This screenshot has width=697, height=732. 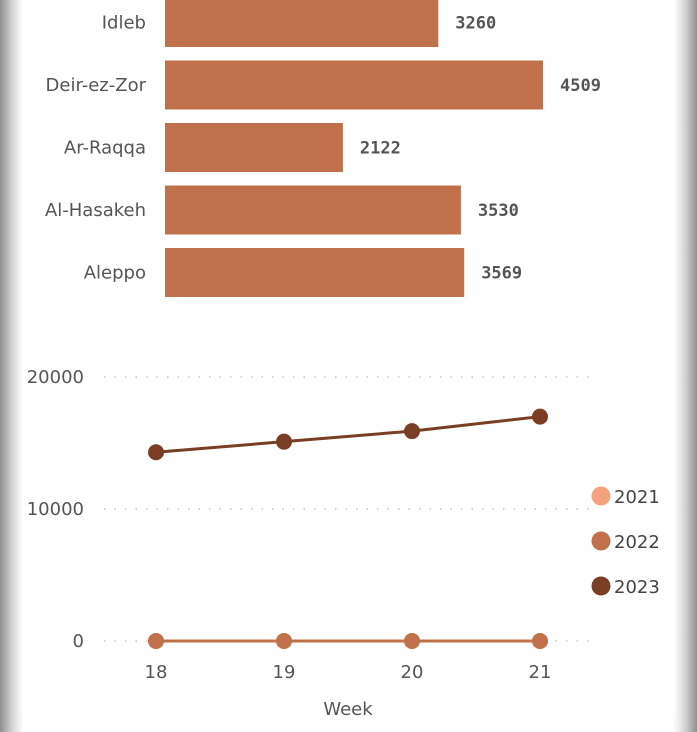 I want to click on bar-value-label: 3260, so click(x=475, y=24).